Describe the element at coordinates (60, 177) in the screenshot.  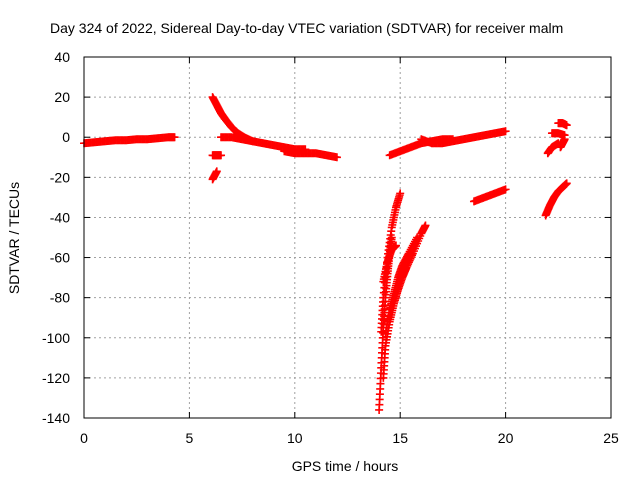
I see `y-tick-label: -20` at that location.